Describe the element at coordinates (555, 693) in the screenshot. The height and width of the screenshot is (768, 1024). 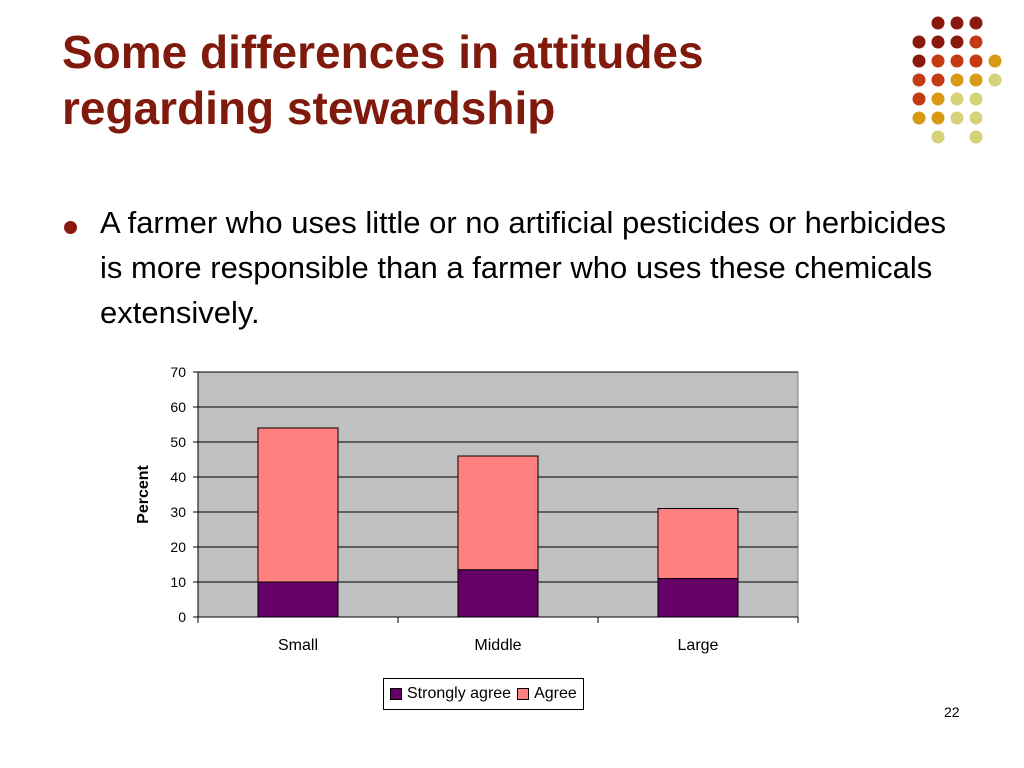
I see `legend-label-agree: Agree` at that location.